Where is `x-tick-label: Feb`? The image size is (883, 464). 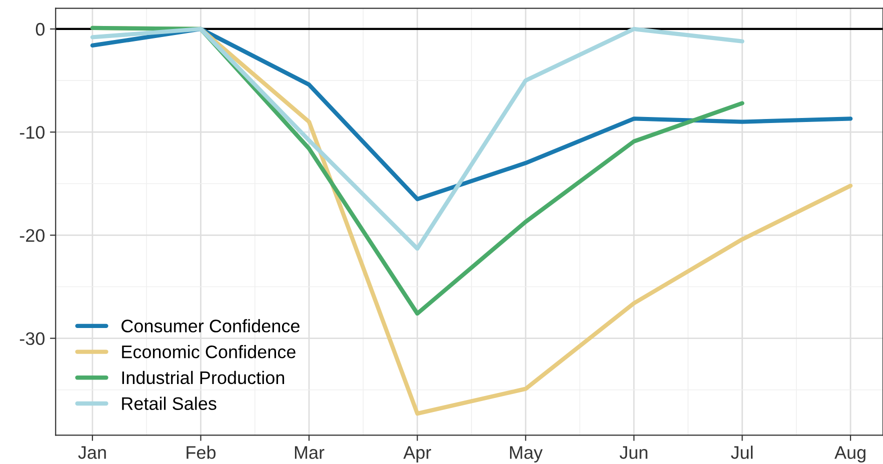 x-tick-label: Feb is located at coordinates (201, 452).